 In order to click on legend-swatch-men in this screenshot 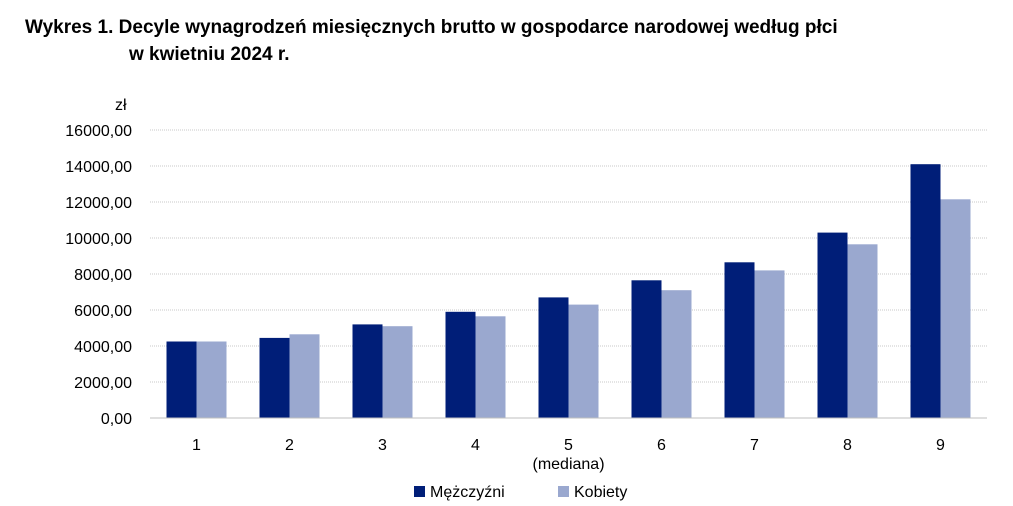, I will do `click(419, 491)`.